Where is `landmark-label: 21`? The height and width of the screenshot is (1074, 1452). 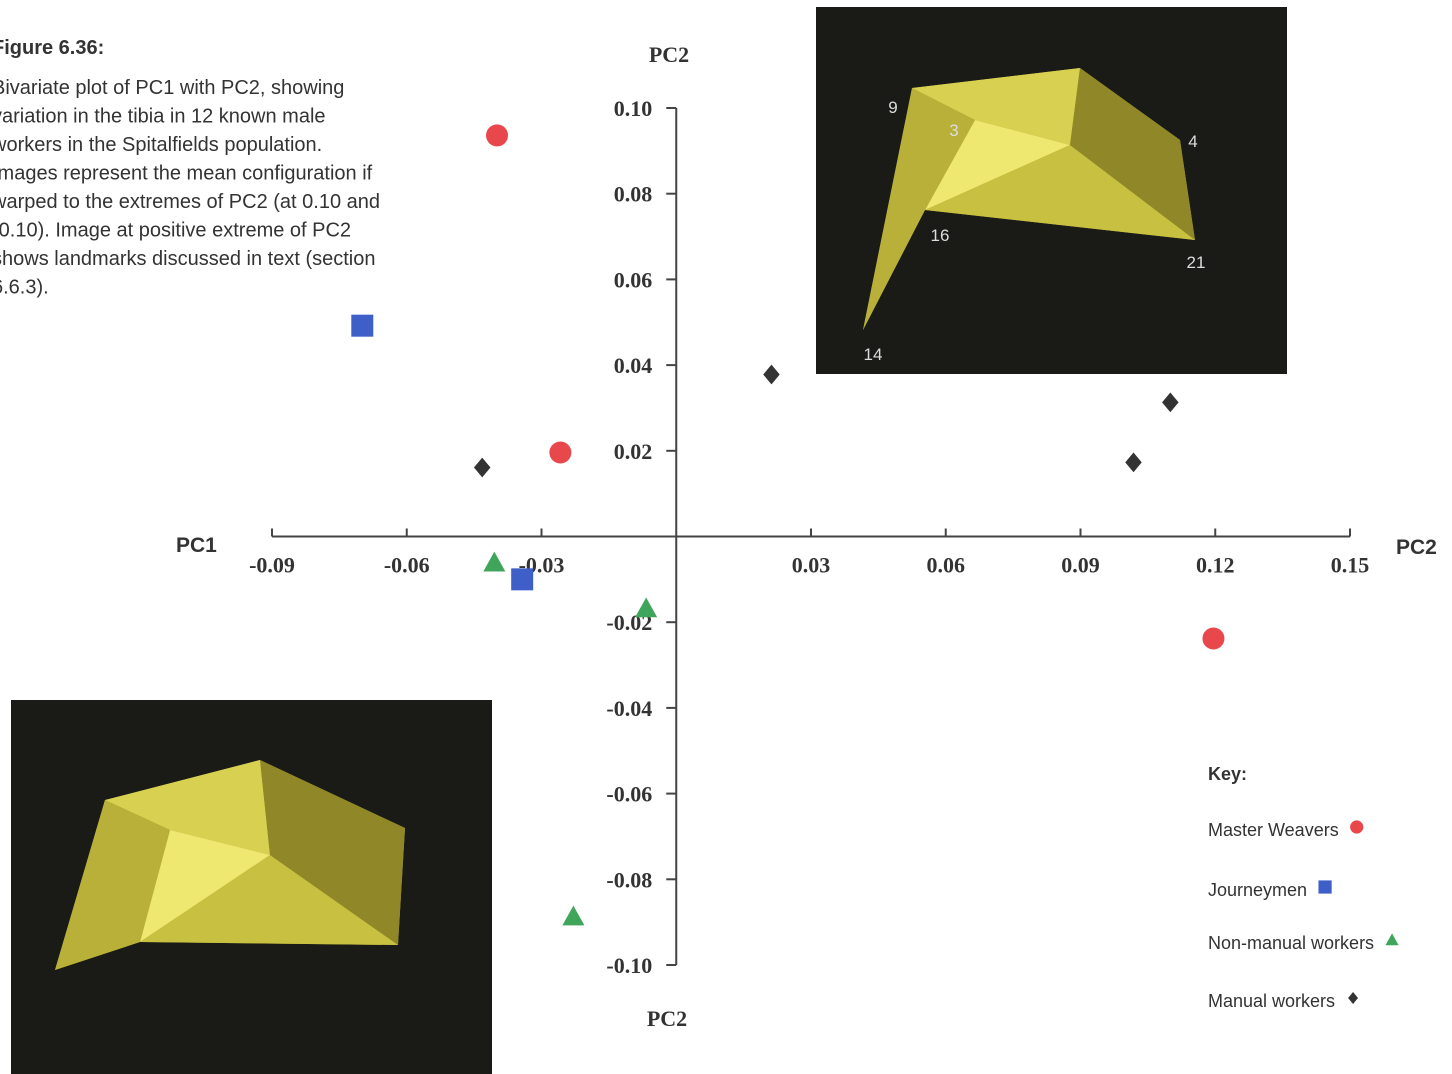 landmark-label: 21 is located at coordinates (1196, 262).